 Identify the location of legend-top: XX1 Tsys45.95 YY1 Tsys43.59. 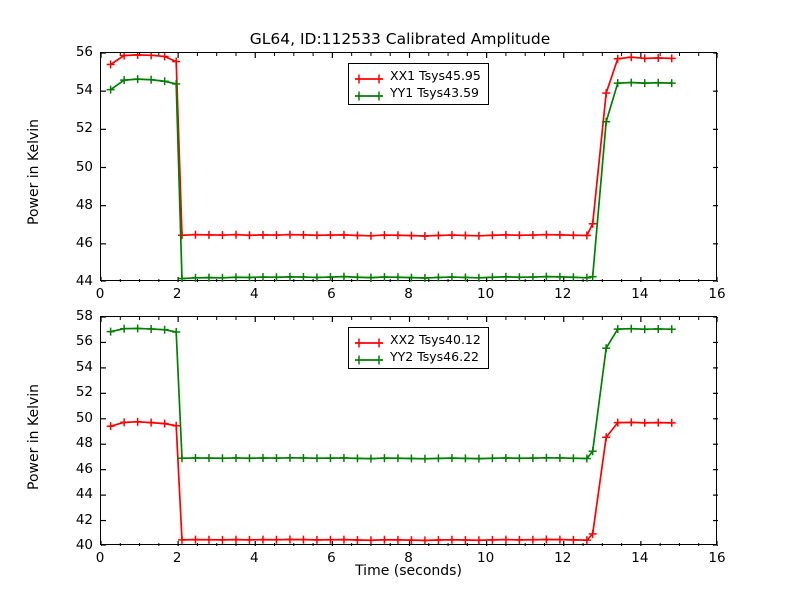
(418, 84).